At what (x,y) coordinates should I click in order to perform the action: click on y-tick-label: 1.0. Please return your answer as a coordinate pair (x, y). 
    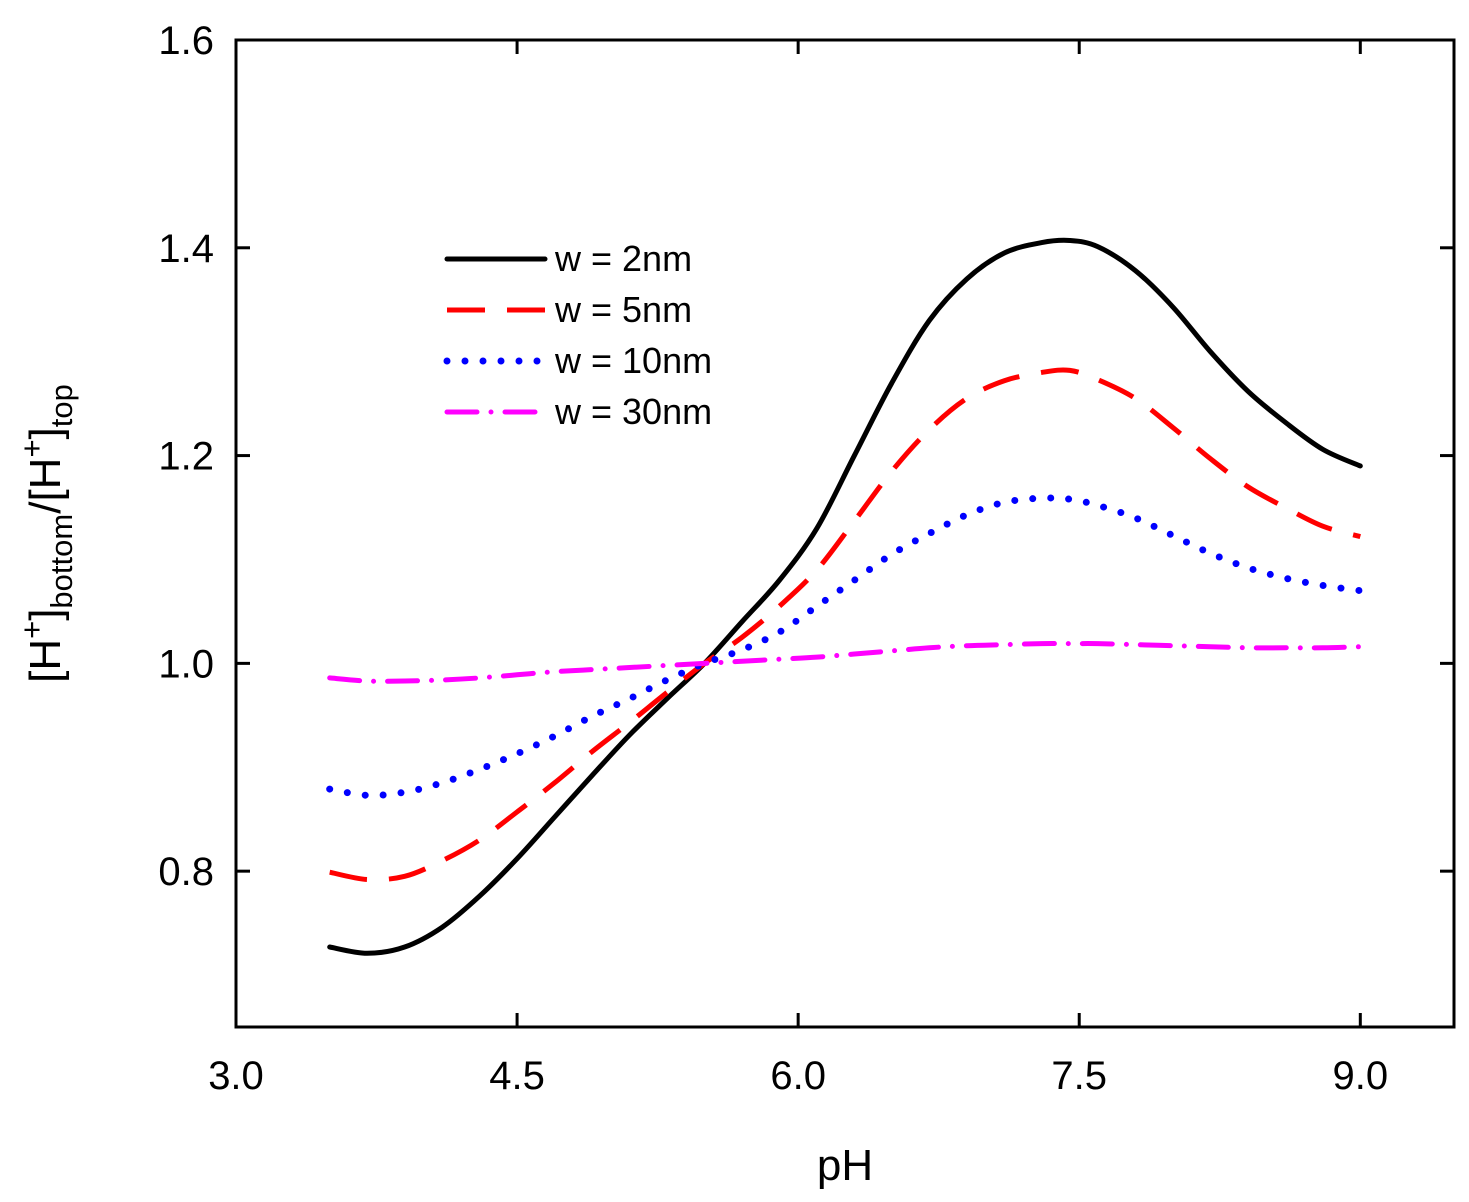
    Looking at the image, I should click on (186, 664).